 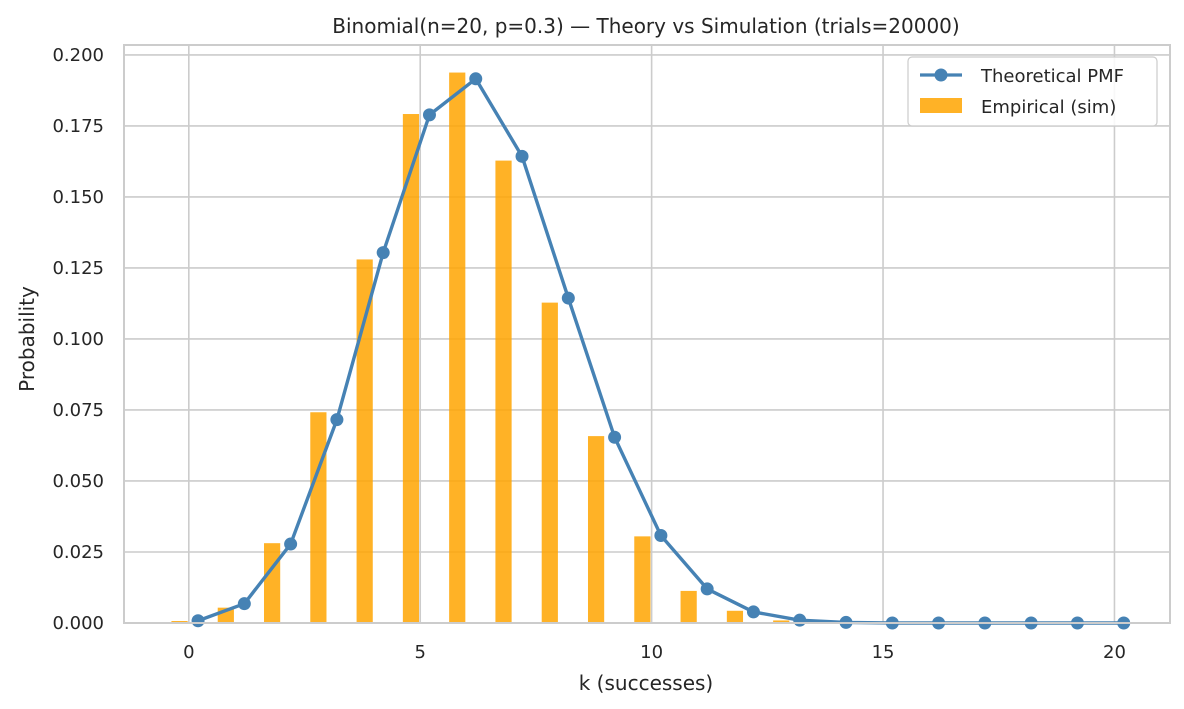 I want to click on legend: Theoretical PMF Empirical (sim), so click(x=1032, y=91).